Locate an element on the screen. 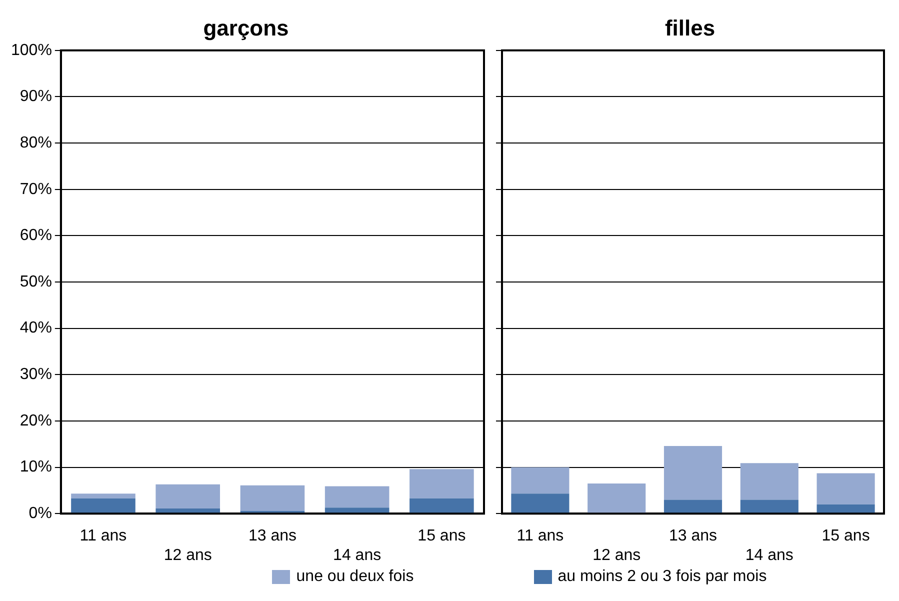 Image resolution: width=899 pixels, height=601 pixels. y-tick-label: 90% is located at coordinates (36, 97).